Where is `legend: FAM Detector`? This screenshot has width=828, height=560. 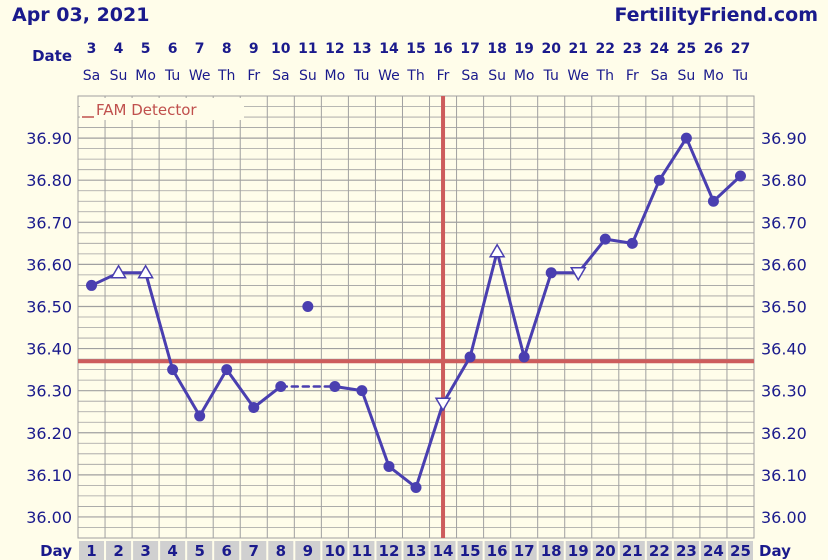 legend: FAM Detector is located at coordinates (162, 109).